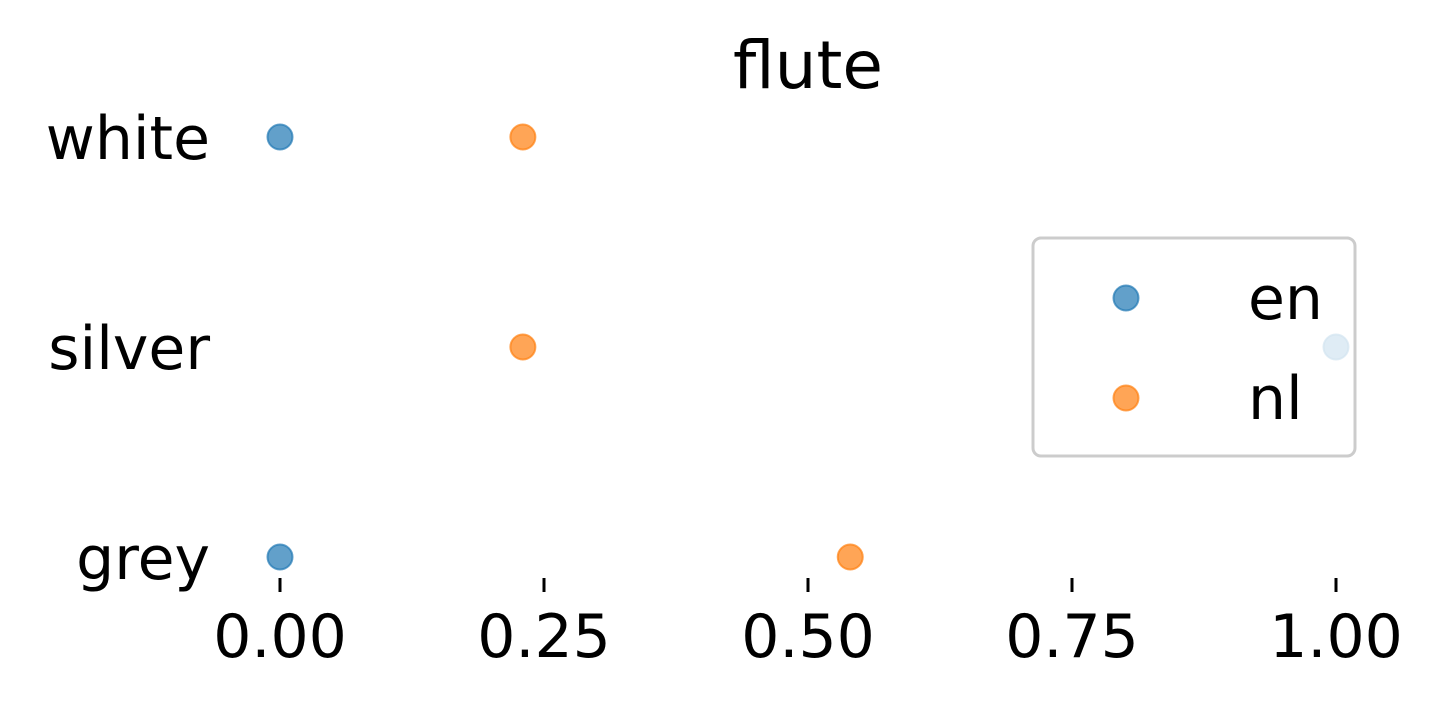 This screenshot has width=1440, height=703. I want to click on y-tick-label-grey: grey, so click(143, 559).